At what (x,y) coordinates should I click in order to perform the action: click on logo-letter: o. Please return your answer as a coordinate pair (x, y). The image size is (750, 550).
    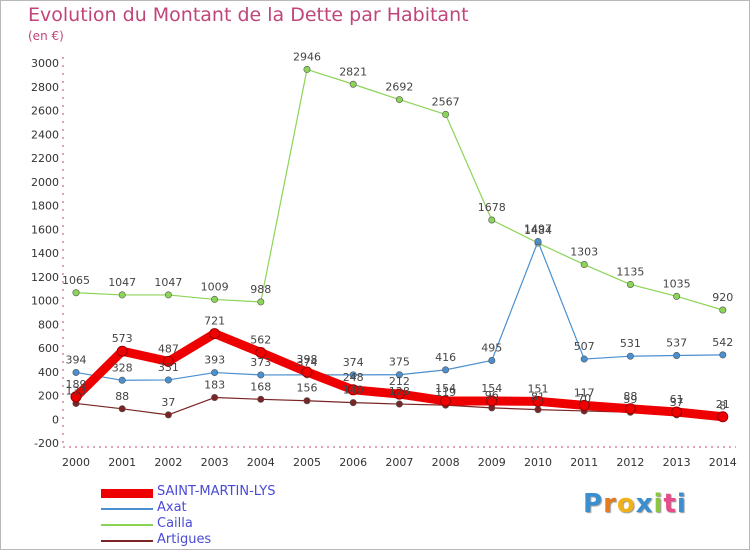
    Looking at the image, I should click on (626, 504).